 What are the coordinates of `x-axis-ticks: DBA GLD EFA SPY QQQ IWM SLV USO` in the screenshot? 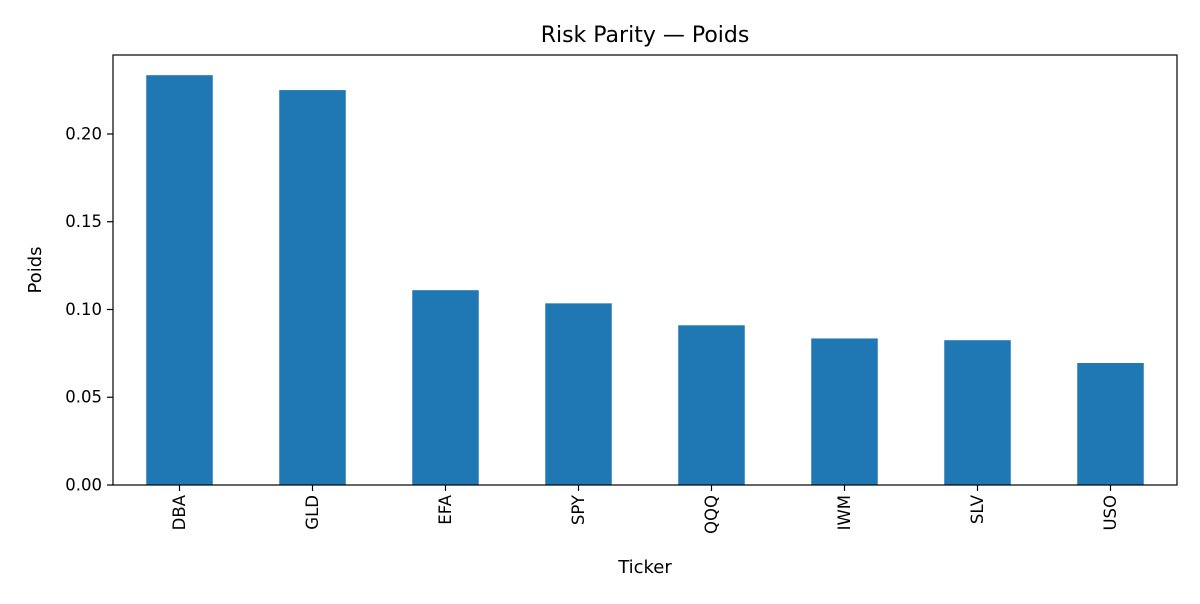 It's located at (645, 509).